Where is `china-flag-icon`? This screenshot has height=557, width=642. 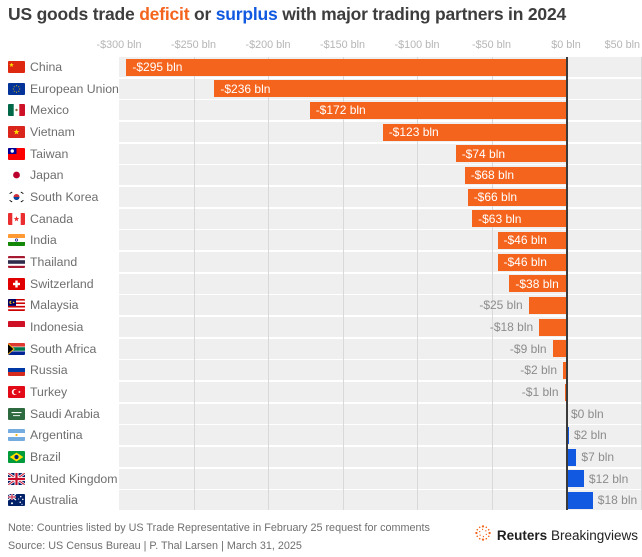
china-flag-icon is located at coordinates (16, 67).